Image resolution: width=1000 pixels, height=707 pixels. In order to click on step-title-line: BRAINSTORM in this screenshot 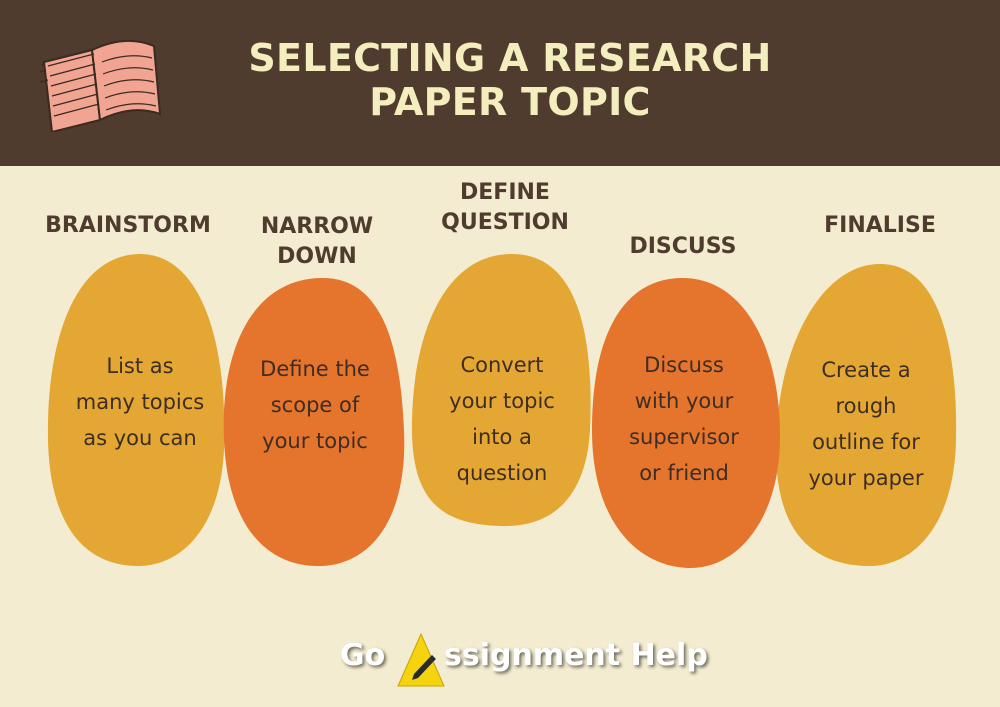, I will do `click(128, 225)`.